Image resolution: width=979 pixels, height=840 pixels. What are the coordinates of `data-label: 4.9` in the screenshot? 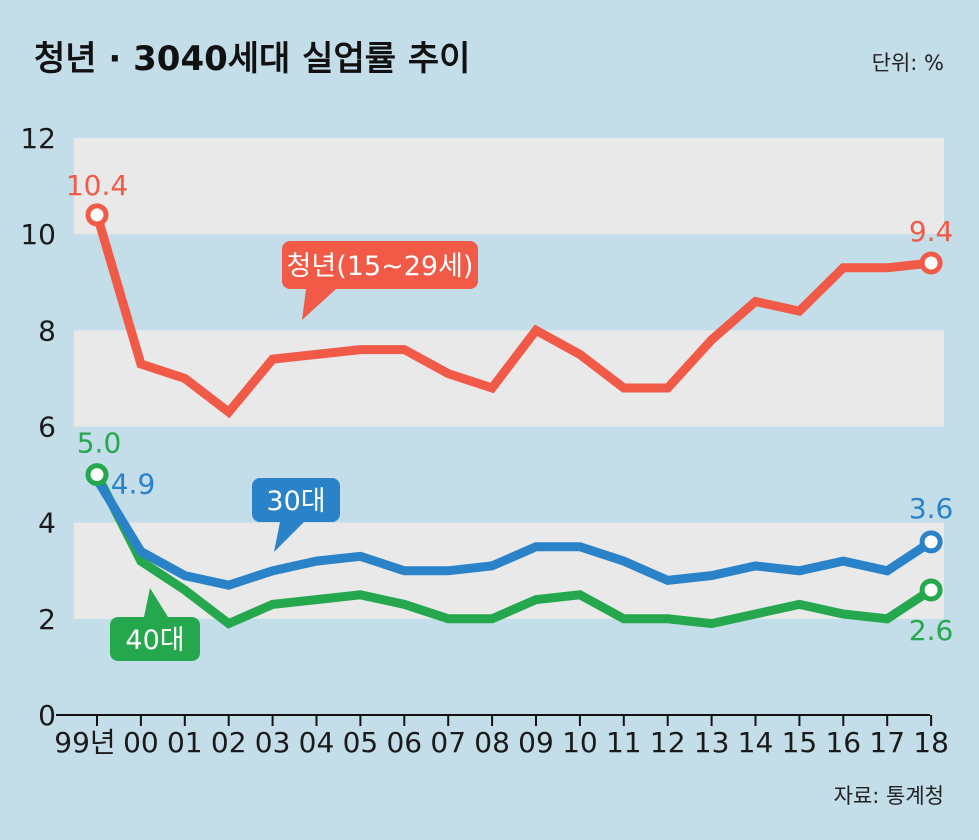 It's located at (133, 483).